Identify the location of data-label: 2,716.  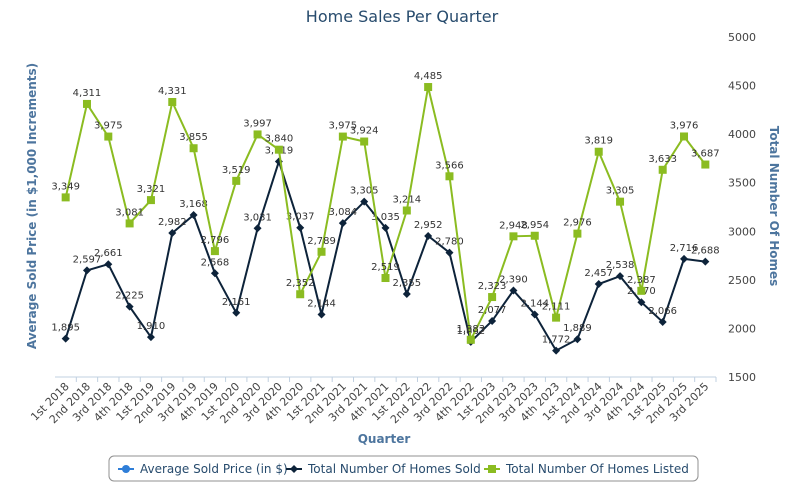
(684, 248).